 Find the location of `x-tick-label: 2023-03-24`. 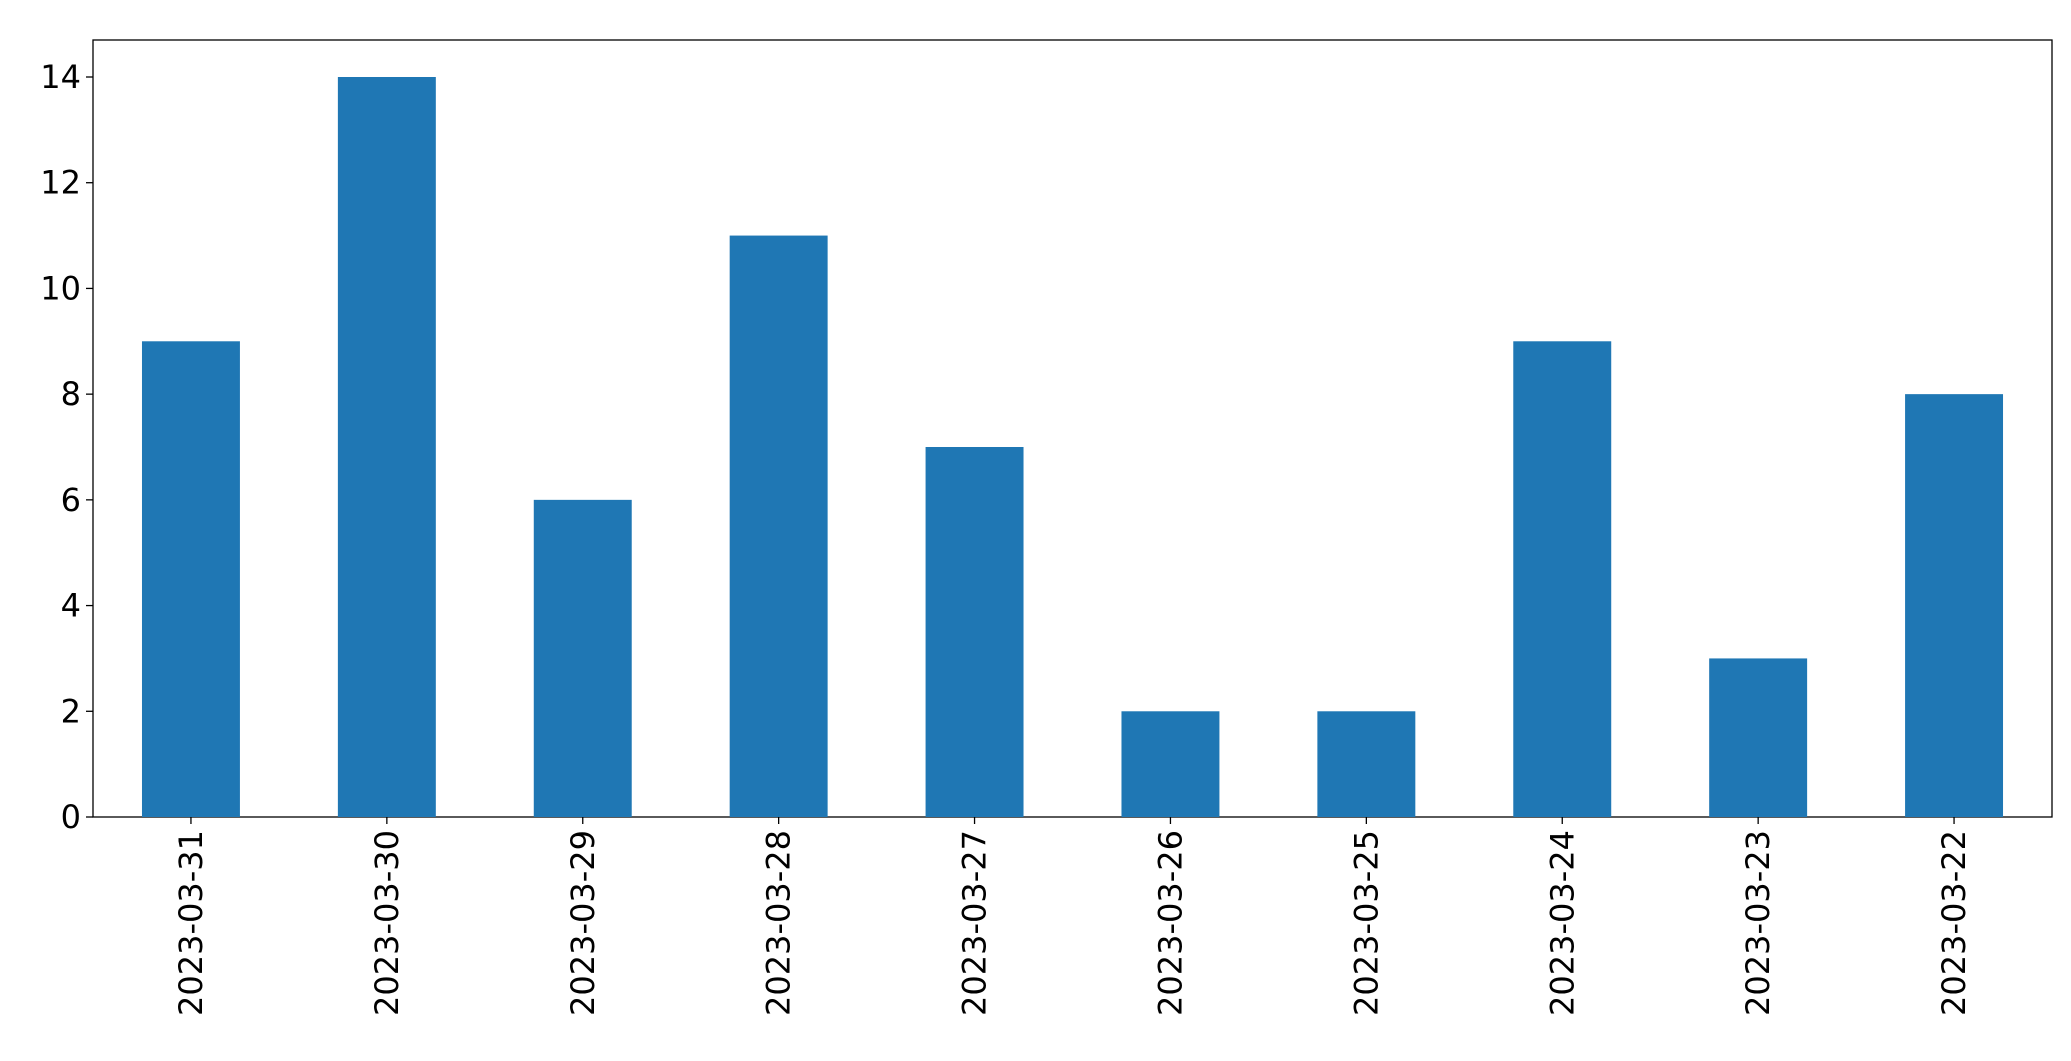

x-tick-label: 2023-03-24 is located at coordinates (1562, 923).